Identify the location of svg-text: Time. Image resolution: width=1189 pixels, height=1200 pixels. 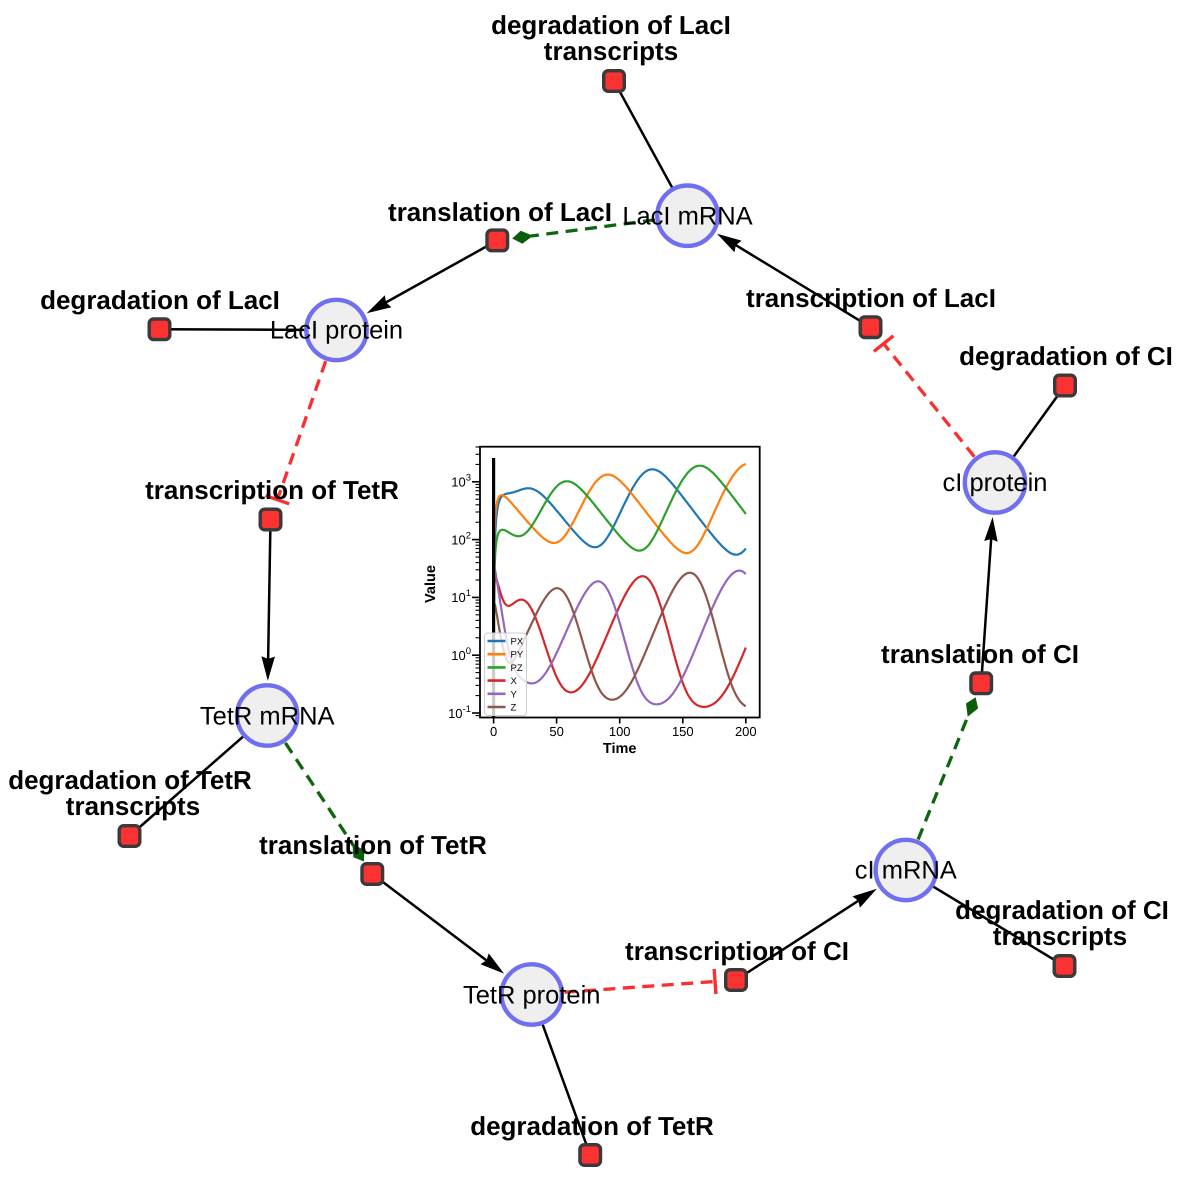
(620, 749).